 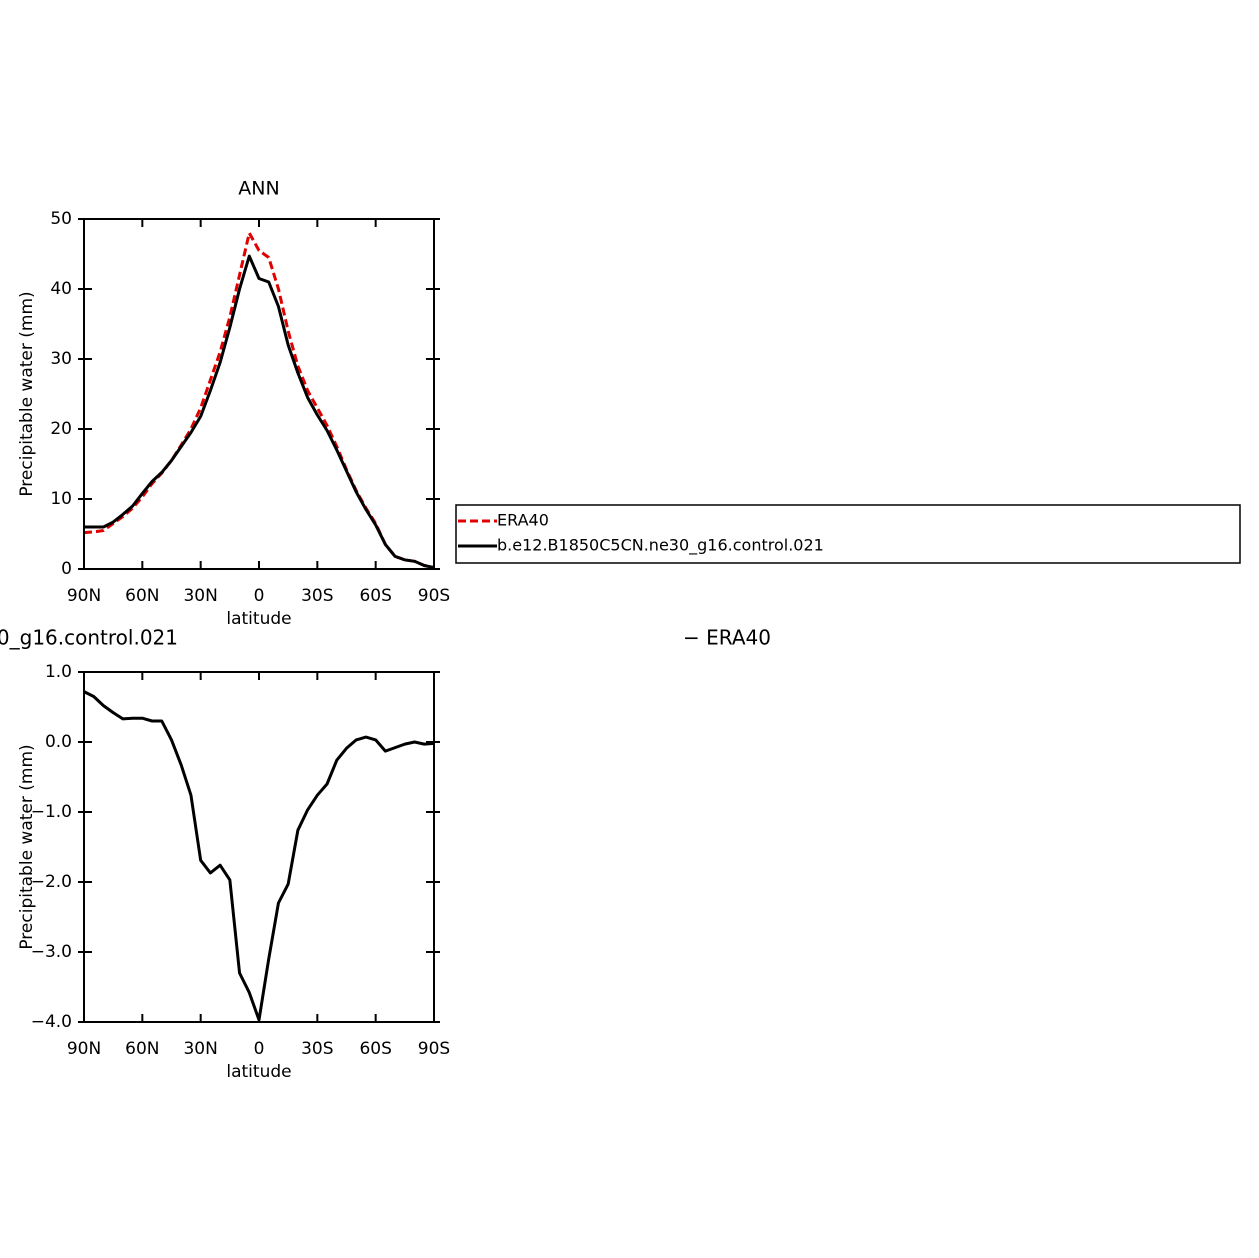 I want to click on y-tick-label: 10, so click(x=61, y=499).